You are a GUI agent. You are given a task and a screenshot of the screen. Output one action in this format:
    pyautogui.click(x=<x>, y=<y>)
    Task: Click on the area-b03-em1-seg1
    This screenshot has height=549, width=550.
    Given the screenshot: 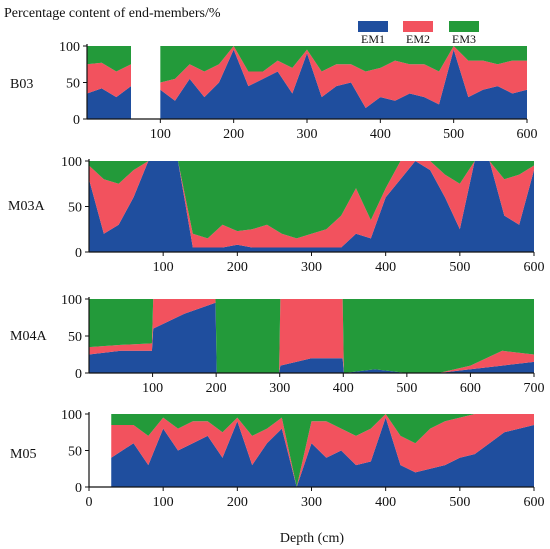 What is the action you would take?
    pyautogui.click(x=343, y=84)
    